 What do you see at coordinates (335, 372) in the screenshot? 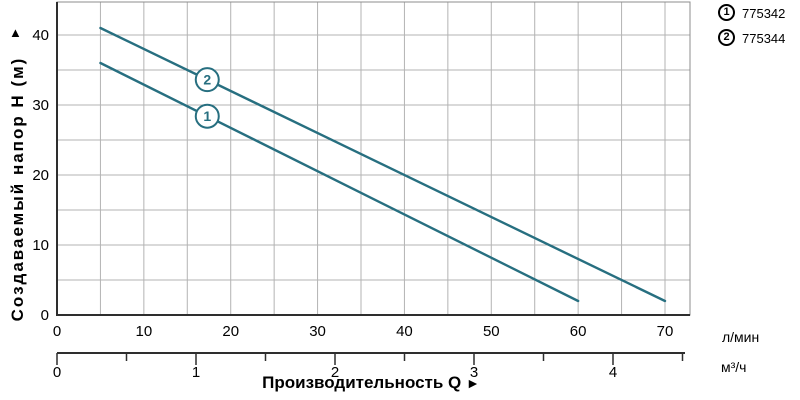
I see `x-tick-label-m3h: 2` at bounding box center [335, 372].